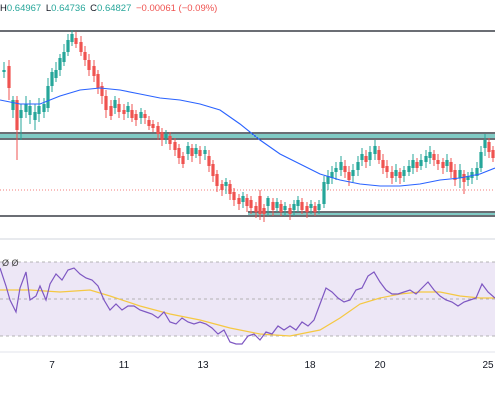 The height and width of the screenshot is (405, 495). What do you see at coordinates (68, 8) in the screenshot?
I see `low-value: 0.64736` at bounding box center [68, 8].